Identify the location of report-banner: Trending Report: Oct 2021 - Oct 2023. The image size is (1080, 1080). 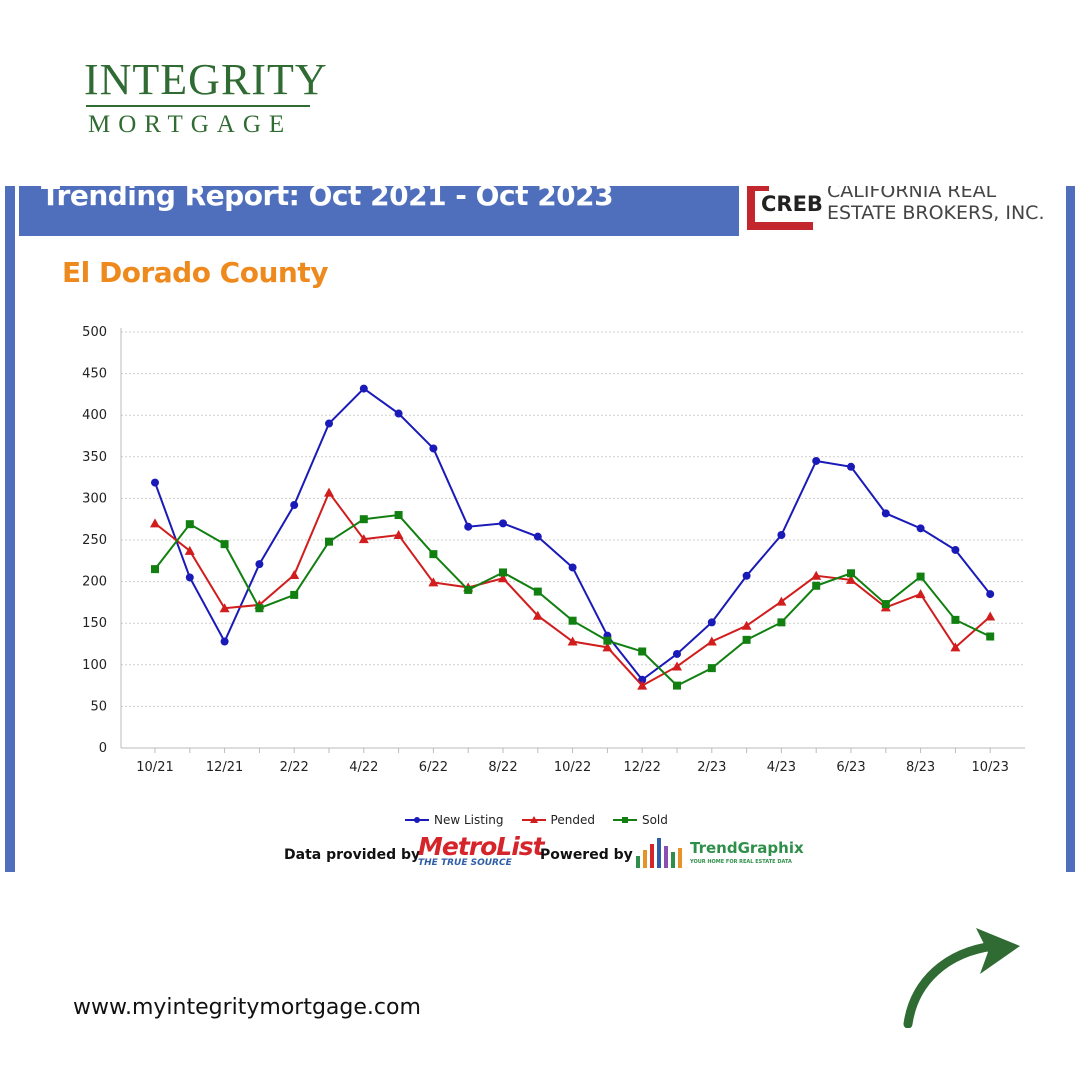
(381, 211).